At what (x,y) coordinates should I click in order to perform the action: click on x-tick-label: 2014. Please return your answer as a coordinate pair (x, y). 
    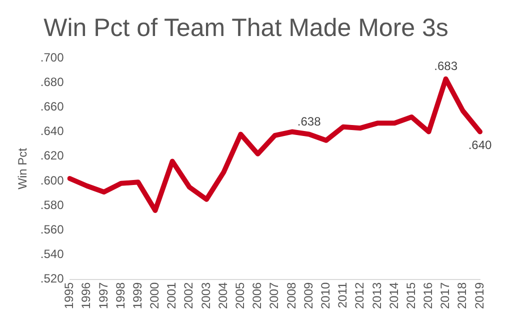
    Looking at the image, I should click on (393, 296).